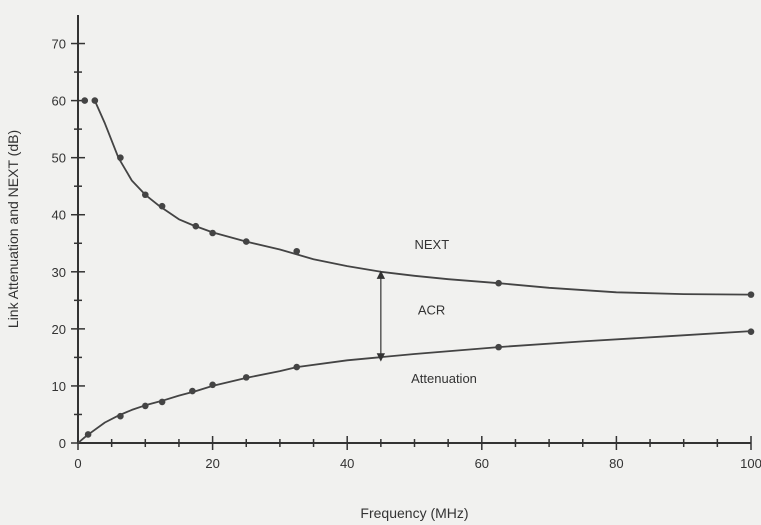 Image resolution: width=761 pixels, height=525 pixels. Describe the element at coordinates (444, 378) in the screenshot. I see `attenuation-curve-label: Attenuation` at that location.